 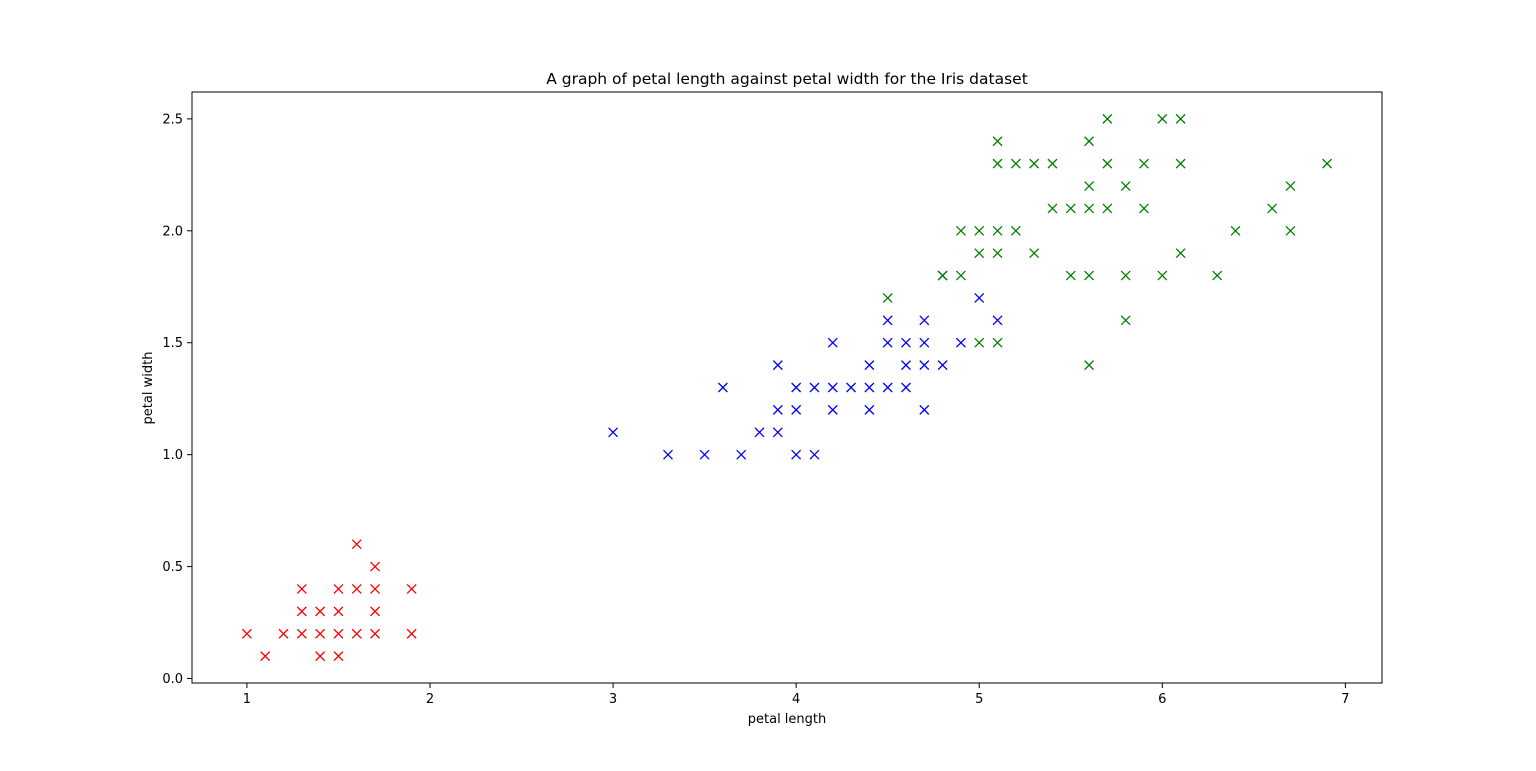 What do you see at coordinates (172, 567) in the screenshot?
I see `y-tick-label: 0.5` at bounding box center [172, 567].